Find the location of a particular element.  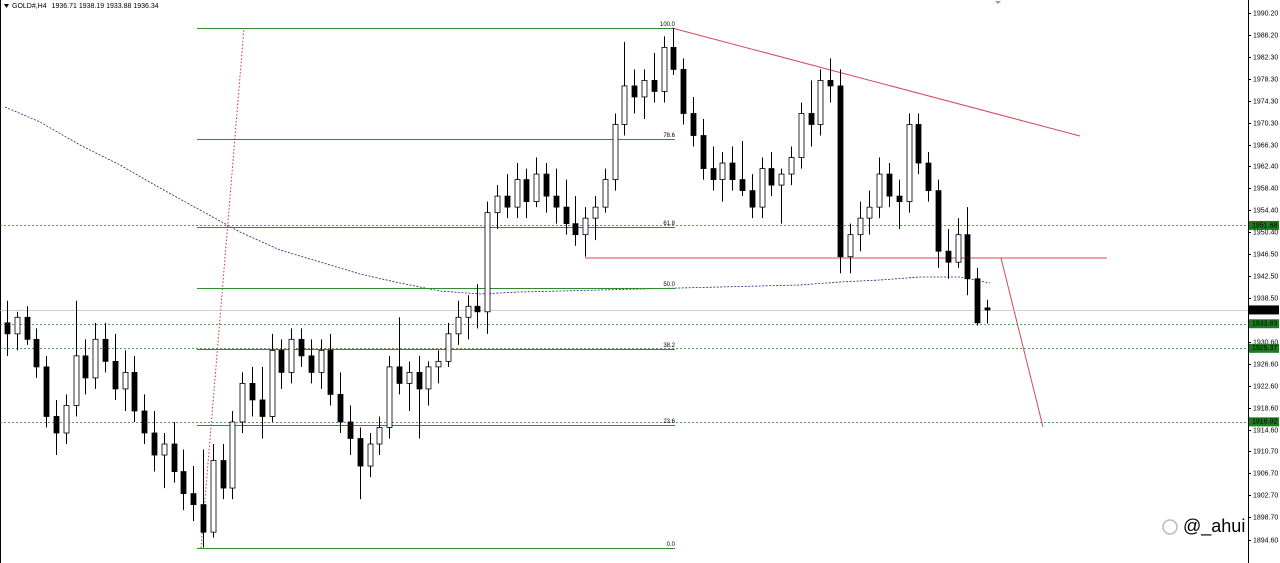

y-tick-label: 1910.70 is located at coordinates (1265, 451).